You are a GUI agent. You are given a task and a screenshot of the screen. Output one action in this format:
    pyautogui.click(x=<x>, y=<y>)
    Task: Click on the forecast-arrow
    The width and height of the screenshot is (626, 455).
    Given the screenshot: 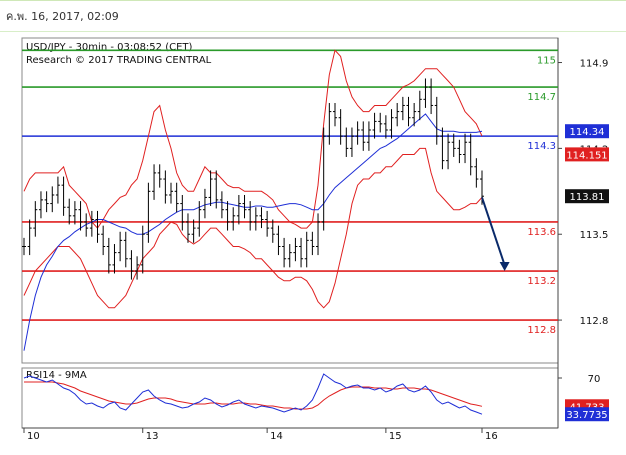 What is the action you would take?
    pyautogui.click(x=495, y=234)
    